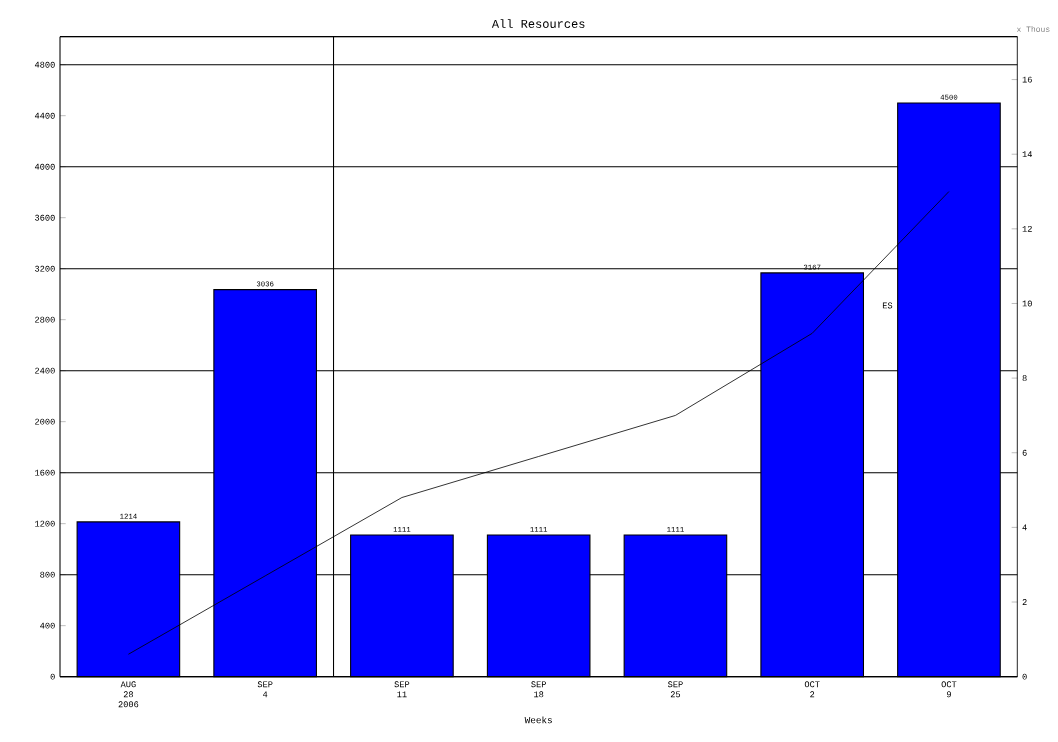 This screenshot has width=1058, height=742. I want to click on y-tick-label: 400, so click(47, 625).